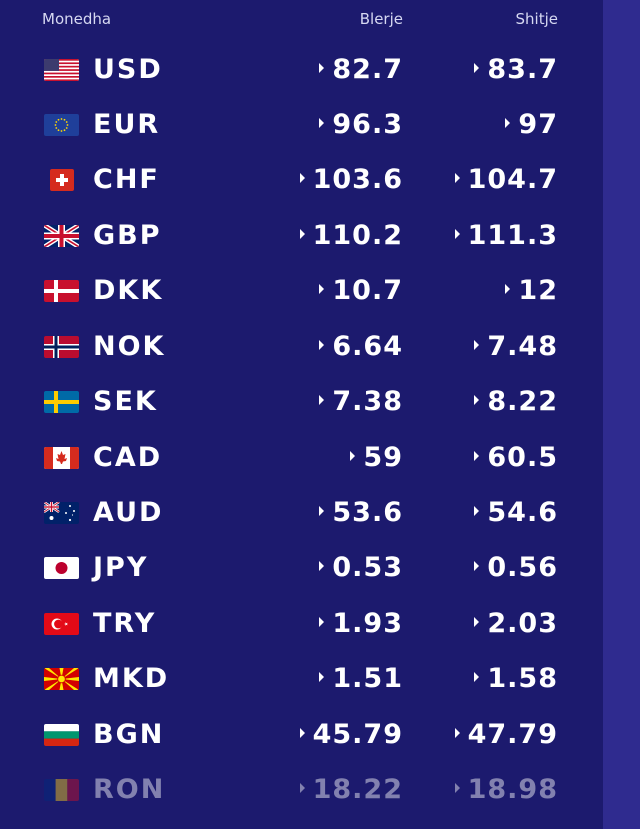 The width and height of the screenshot is (640, 829). What do you see at coordinates (61, 735) in the screenshot?
I see `bg-flag-icon` at bounding box center [61, 735].